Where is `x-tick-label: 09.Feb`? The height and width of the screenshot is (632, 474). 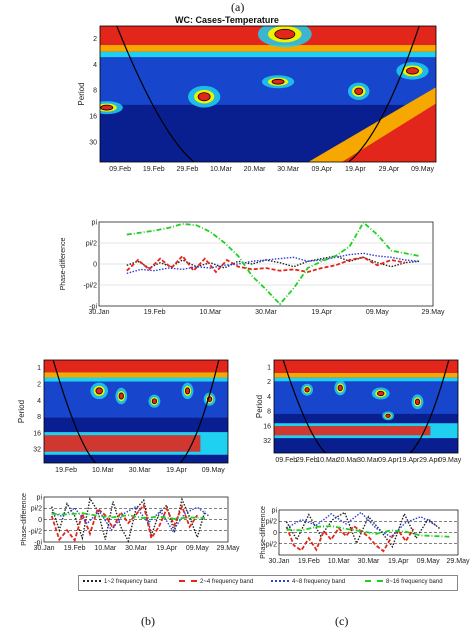 x-tick-label: 09.Feb is located at coordinates (286, 460).